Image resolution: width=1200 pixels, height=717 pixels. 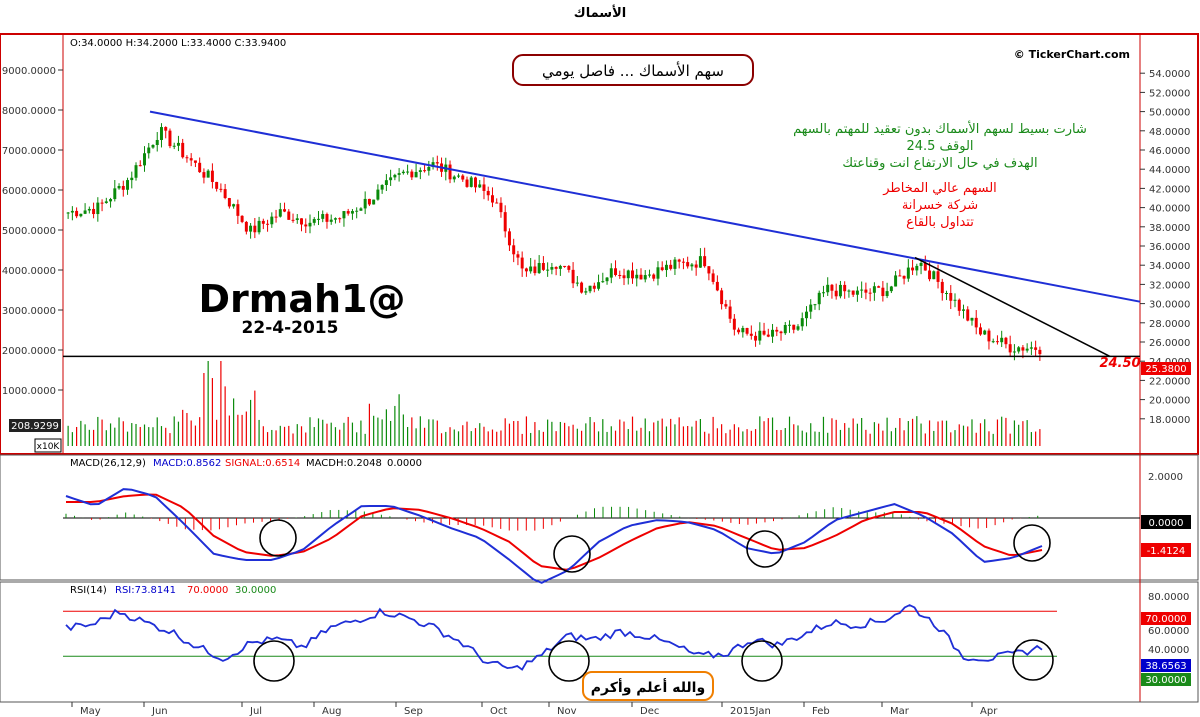 What do you see at coordinates (29, 391) in the screenshot?
I see `volume-tick: 1000.0000` at bounding box center [29, 391].